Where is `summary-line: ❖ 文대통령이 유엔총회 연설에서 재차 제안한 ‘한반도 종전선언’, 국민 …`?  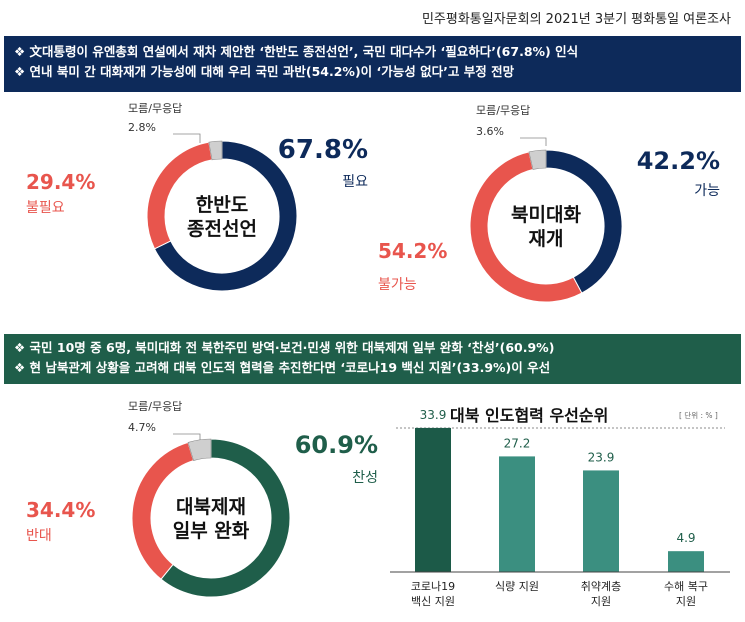
summary-line: ❖ 文대통령이 유엔총회 연설에서 재차 제안한 ‘한반도 종전선언’, 국민 … is located at coordinates (296, 51).